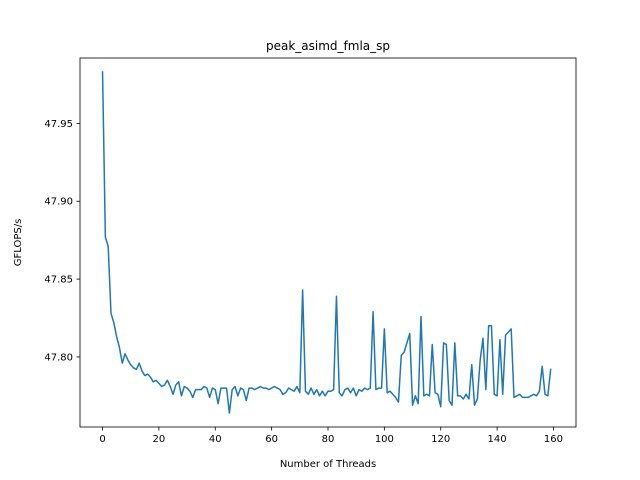  I want to click on x-tick-label: 0, so click(102, 439).